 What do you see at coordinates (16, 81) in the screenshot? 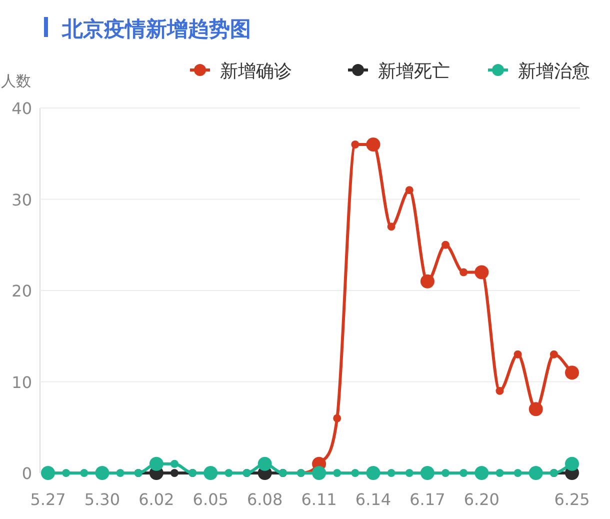
I see `y-axis-title: 人数` at bounding box center [16, 81].